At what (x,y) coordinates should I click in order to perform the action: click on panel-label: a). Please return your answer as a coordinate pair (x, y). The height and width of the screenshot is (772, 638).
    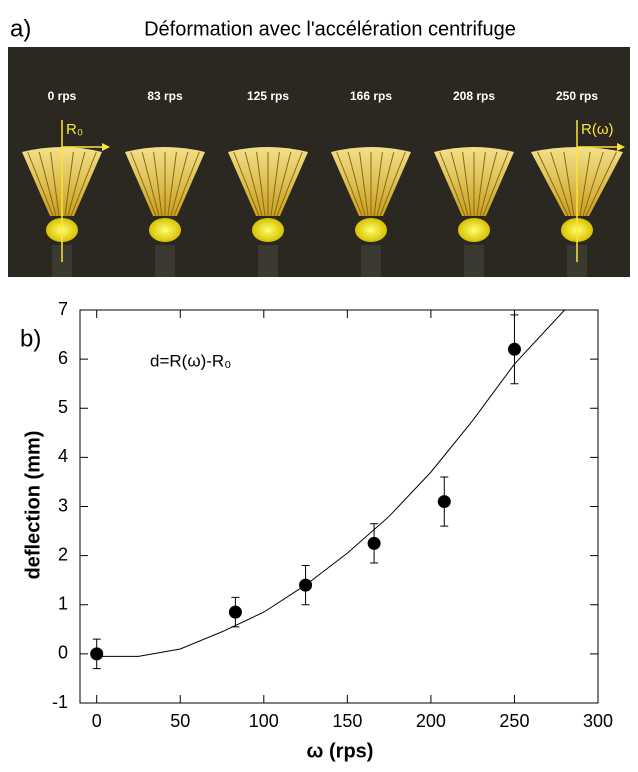
    Looking at the image, I should click on (20, 28).